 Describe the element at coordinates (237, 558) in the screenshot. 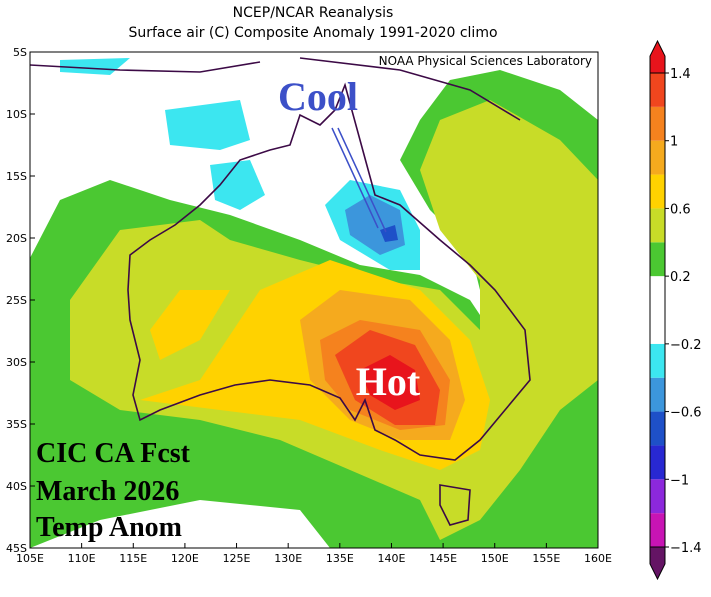

I see `x-tick-label: 125E` at that location.